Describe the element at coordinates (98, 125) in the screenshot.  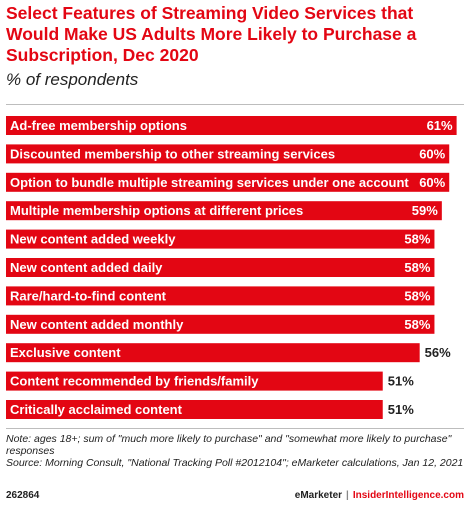
I see `category-label: Ad-free membership options` at that location.